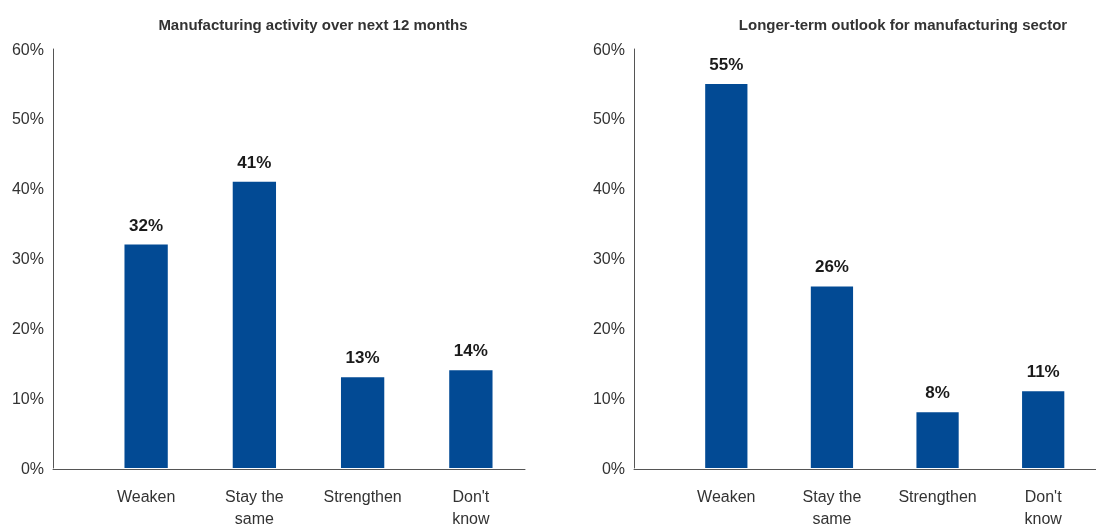 The width and height of the screenshot is (1096, 529). What do you see at coordinates (362, 358) in the screenshot?
I see `data-label: 13%` at bounding box center [362, 358].